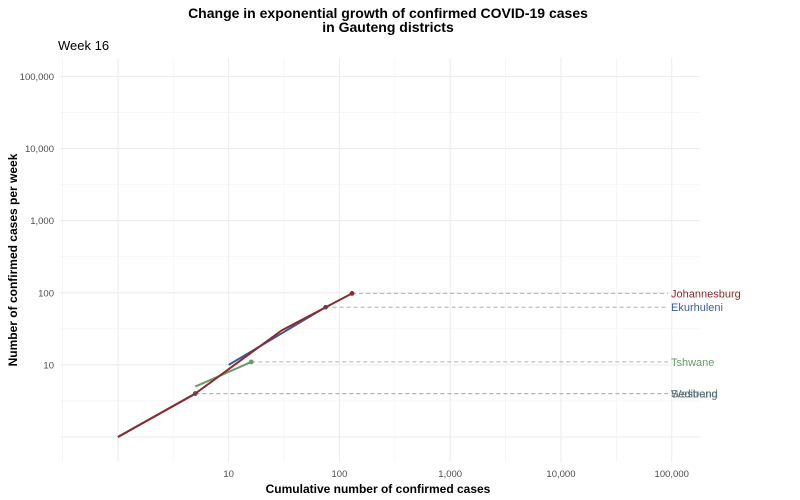  I want to click on series-label: Tshwane, so click(692, 363).